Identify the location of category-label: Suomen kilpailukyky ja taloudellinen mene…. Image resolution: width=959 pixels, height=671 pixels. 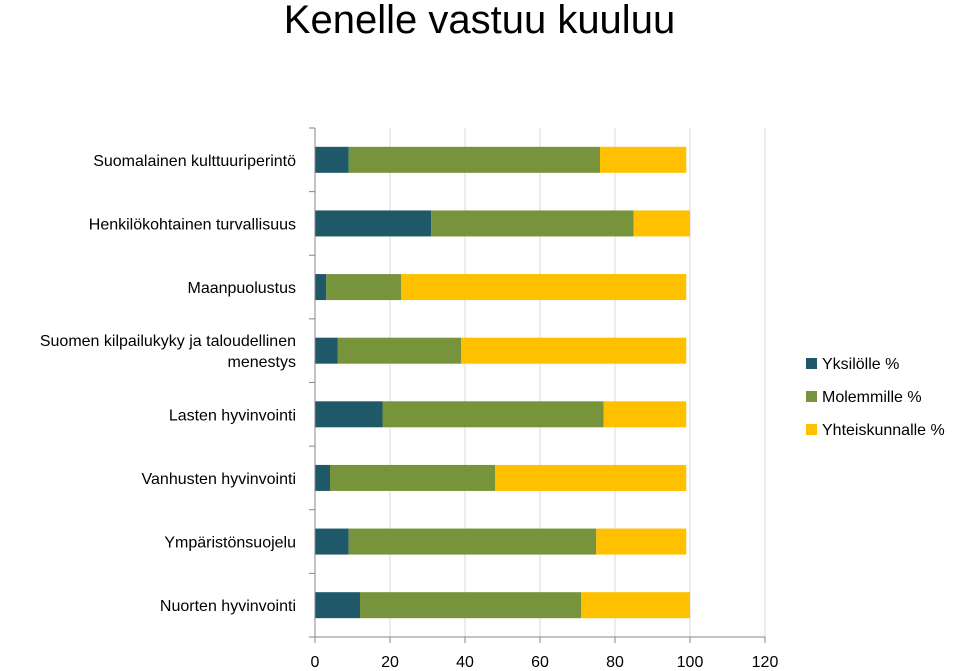
(168, 352).